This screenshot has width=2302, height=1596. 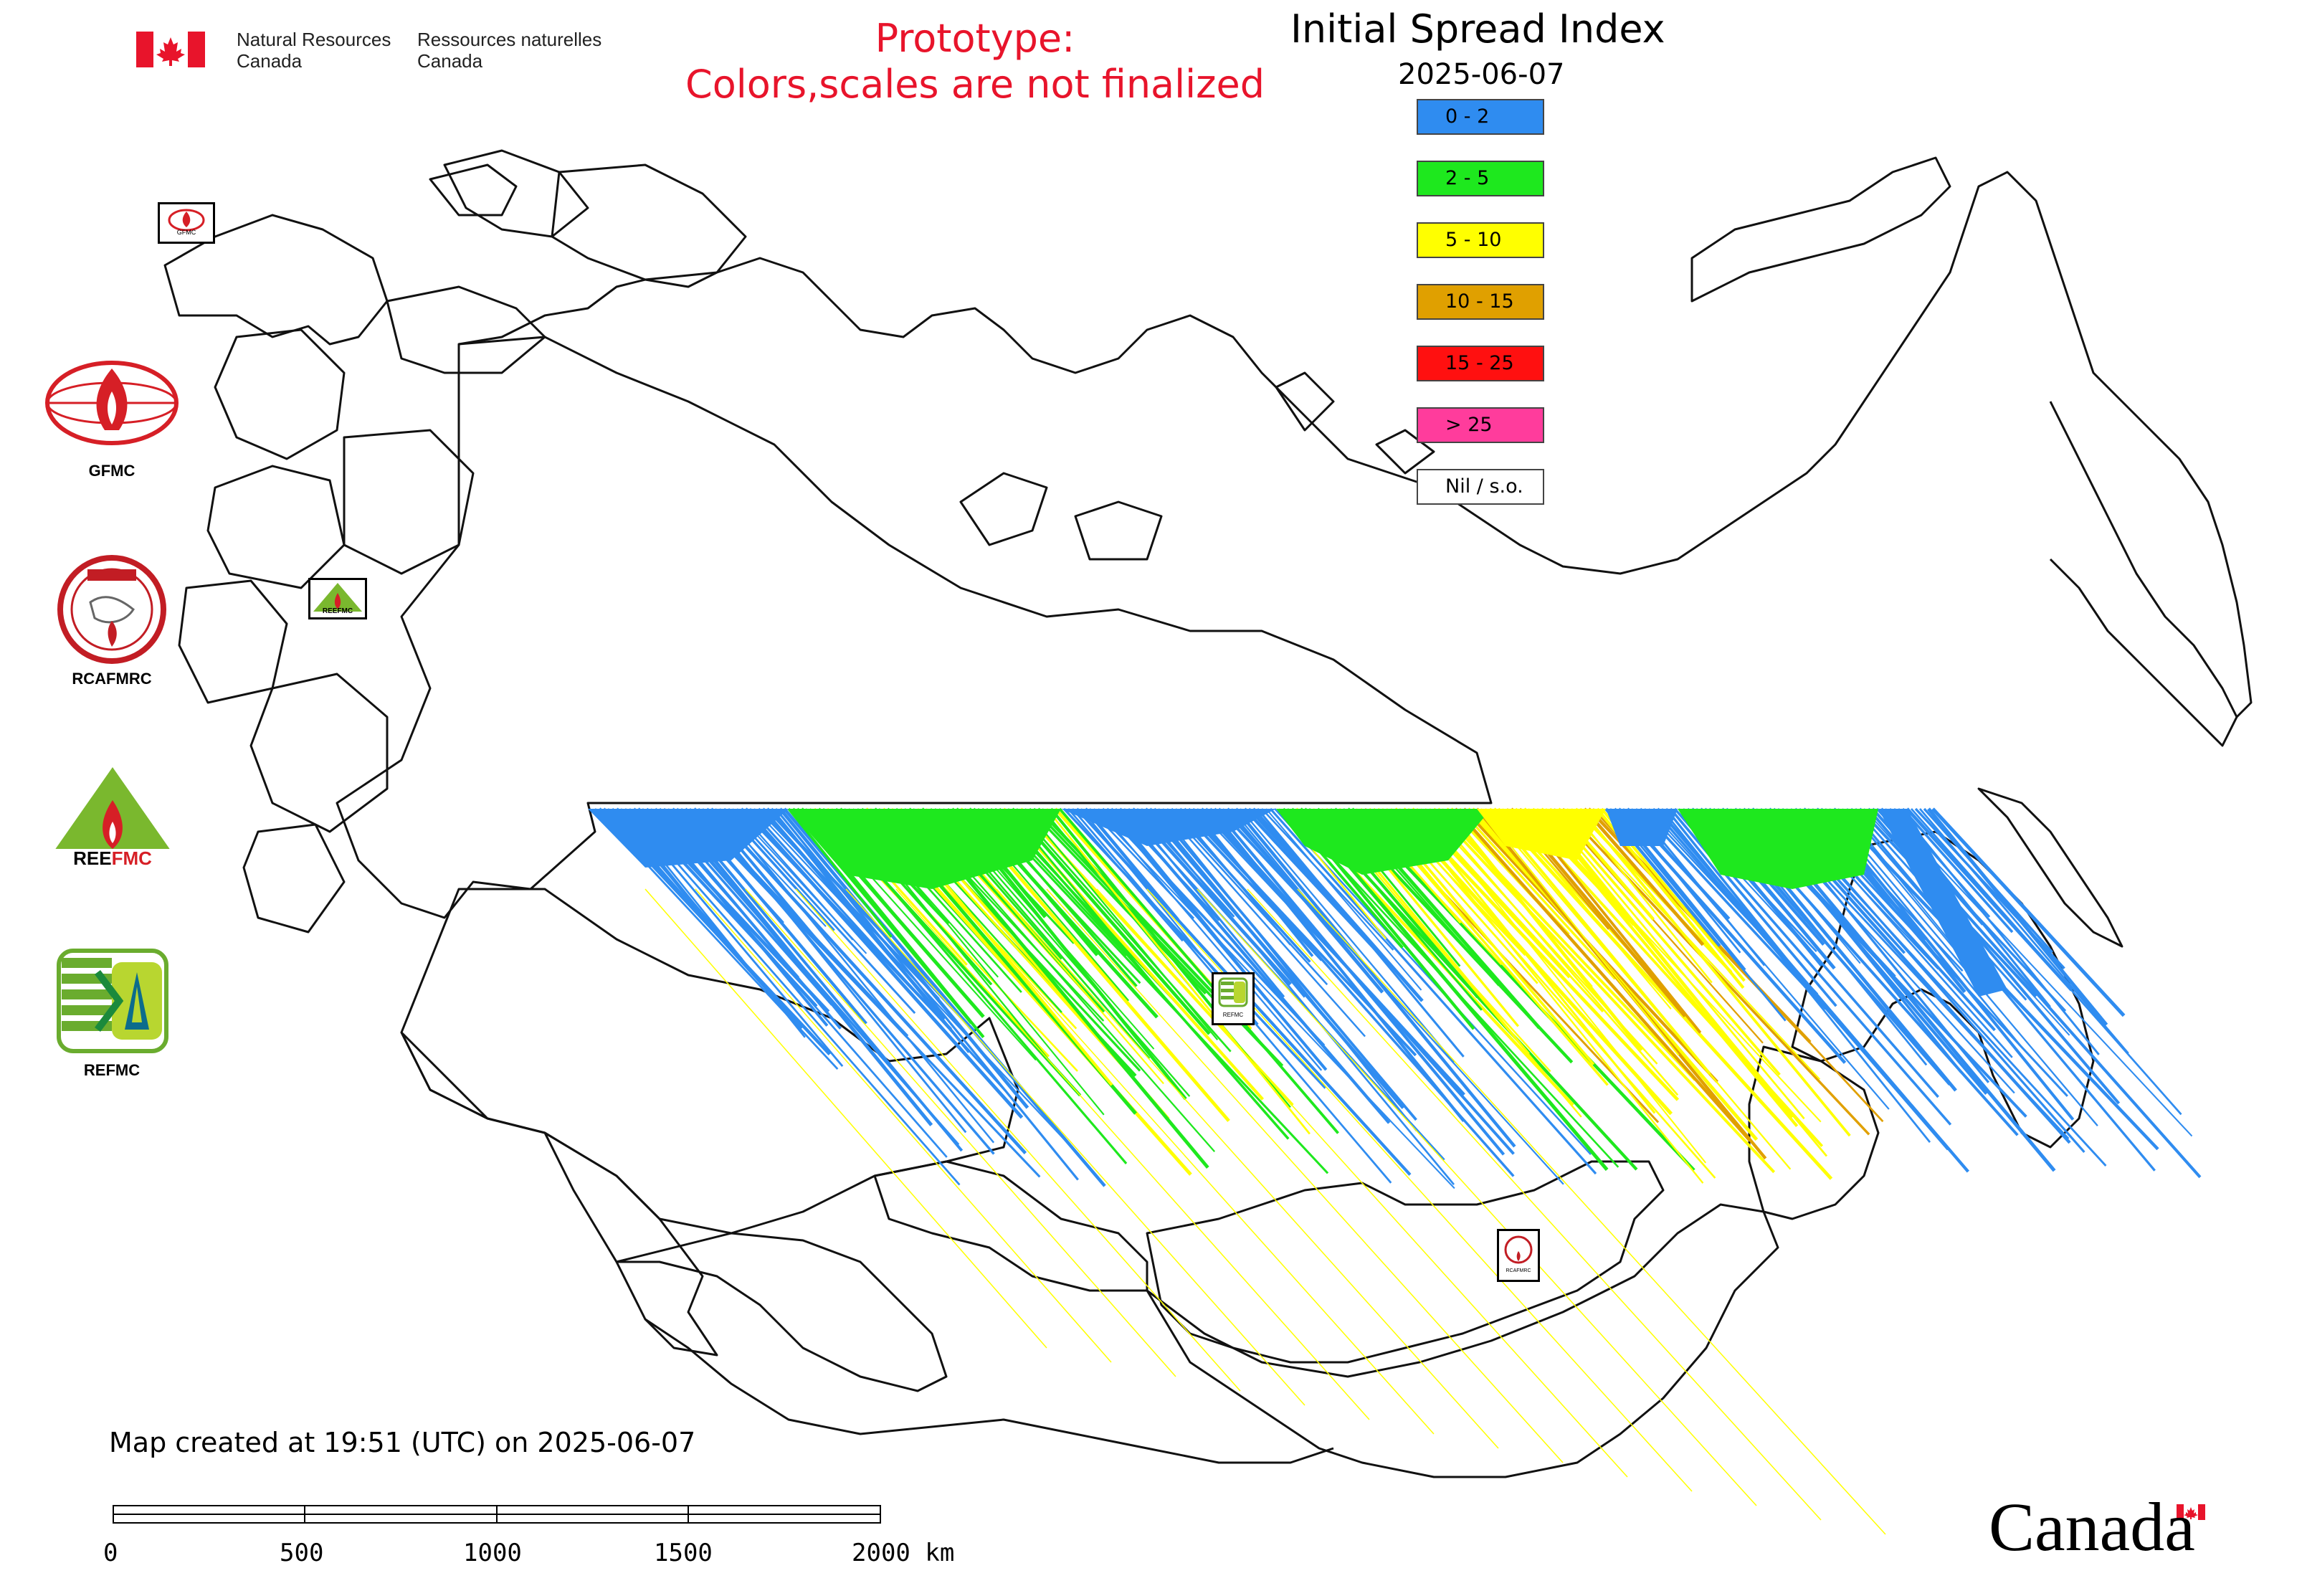 I want to click on gfmc-map-marker: GFMC, so click(x=186, y=223).